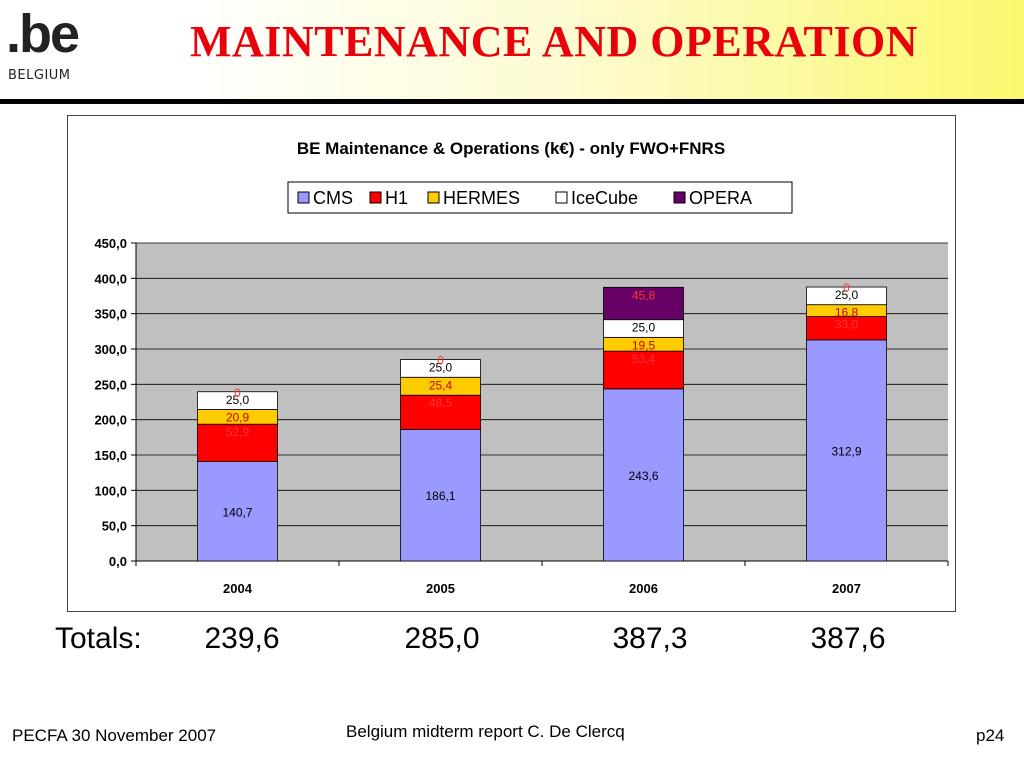 The image size is (1024, 768). What do you see at coordinates (485, 731) in the screenshot?
I see `footer-report: Belgium midterm report C. De Clercq` at bounding box center [485, 731].